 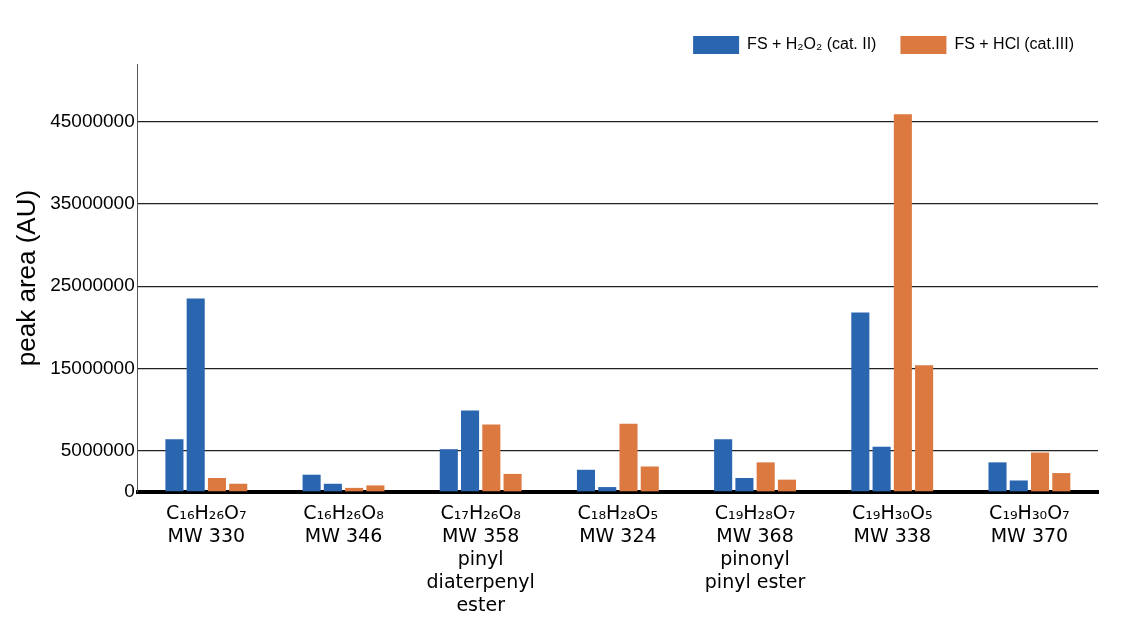 What do you see at coordinates (129, 491) in the screenshot?
I see `y-tick-label: 0` at bounding box center [129, 491].